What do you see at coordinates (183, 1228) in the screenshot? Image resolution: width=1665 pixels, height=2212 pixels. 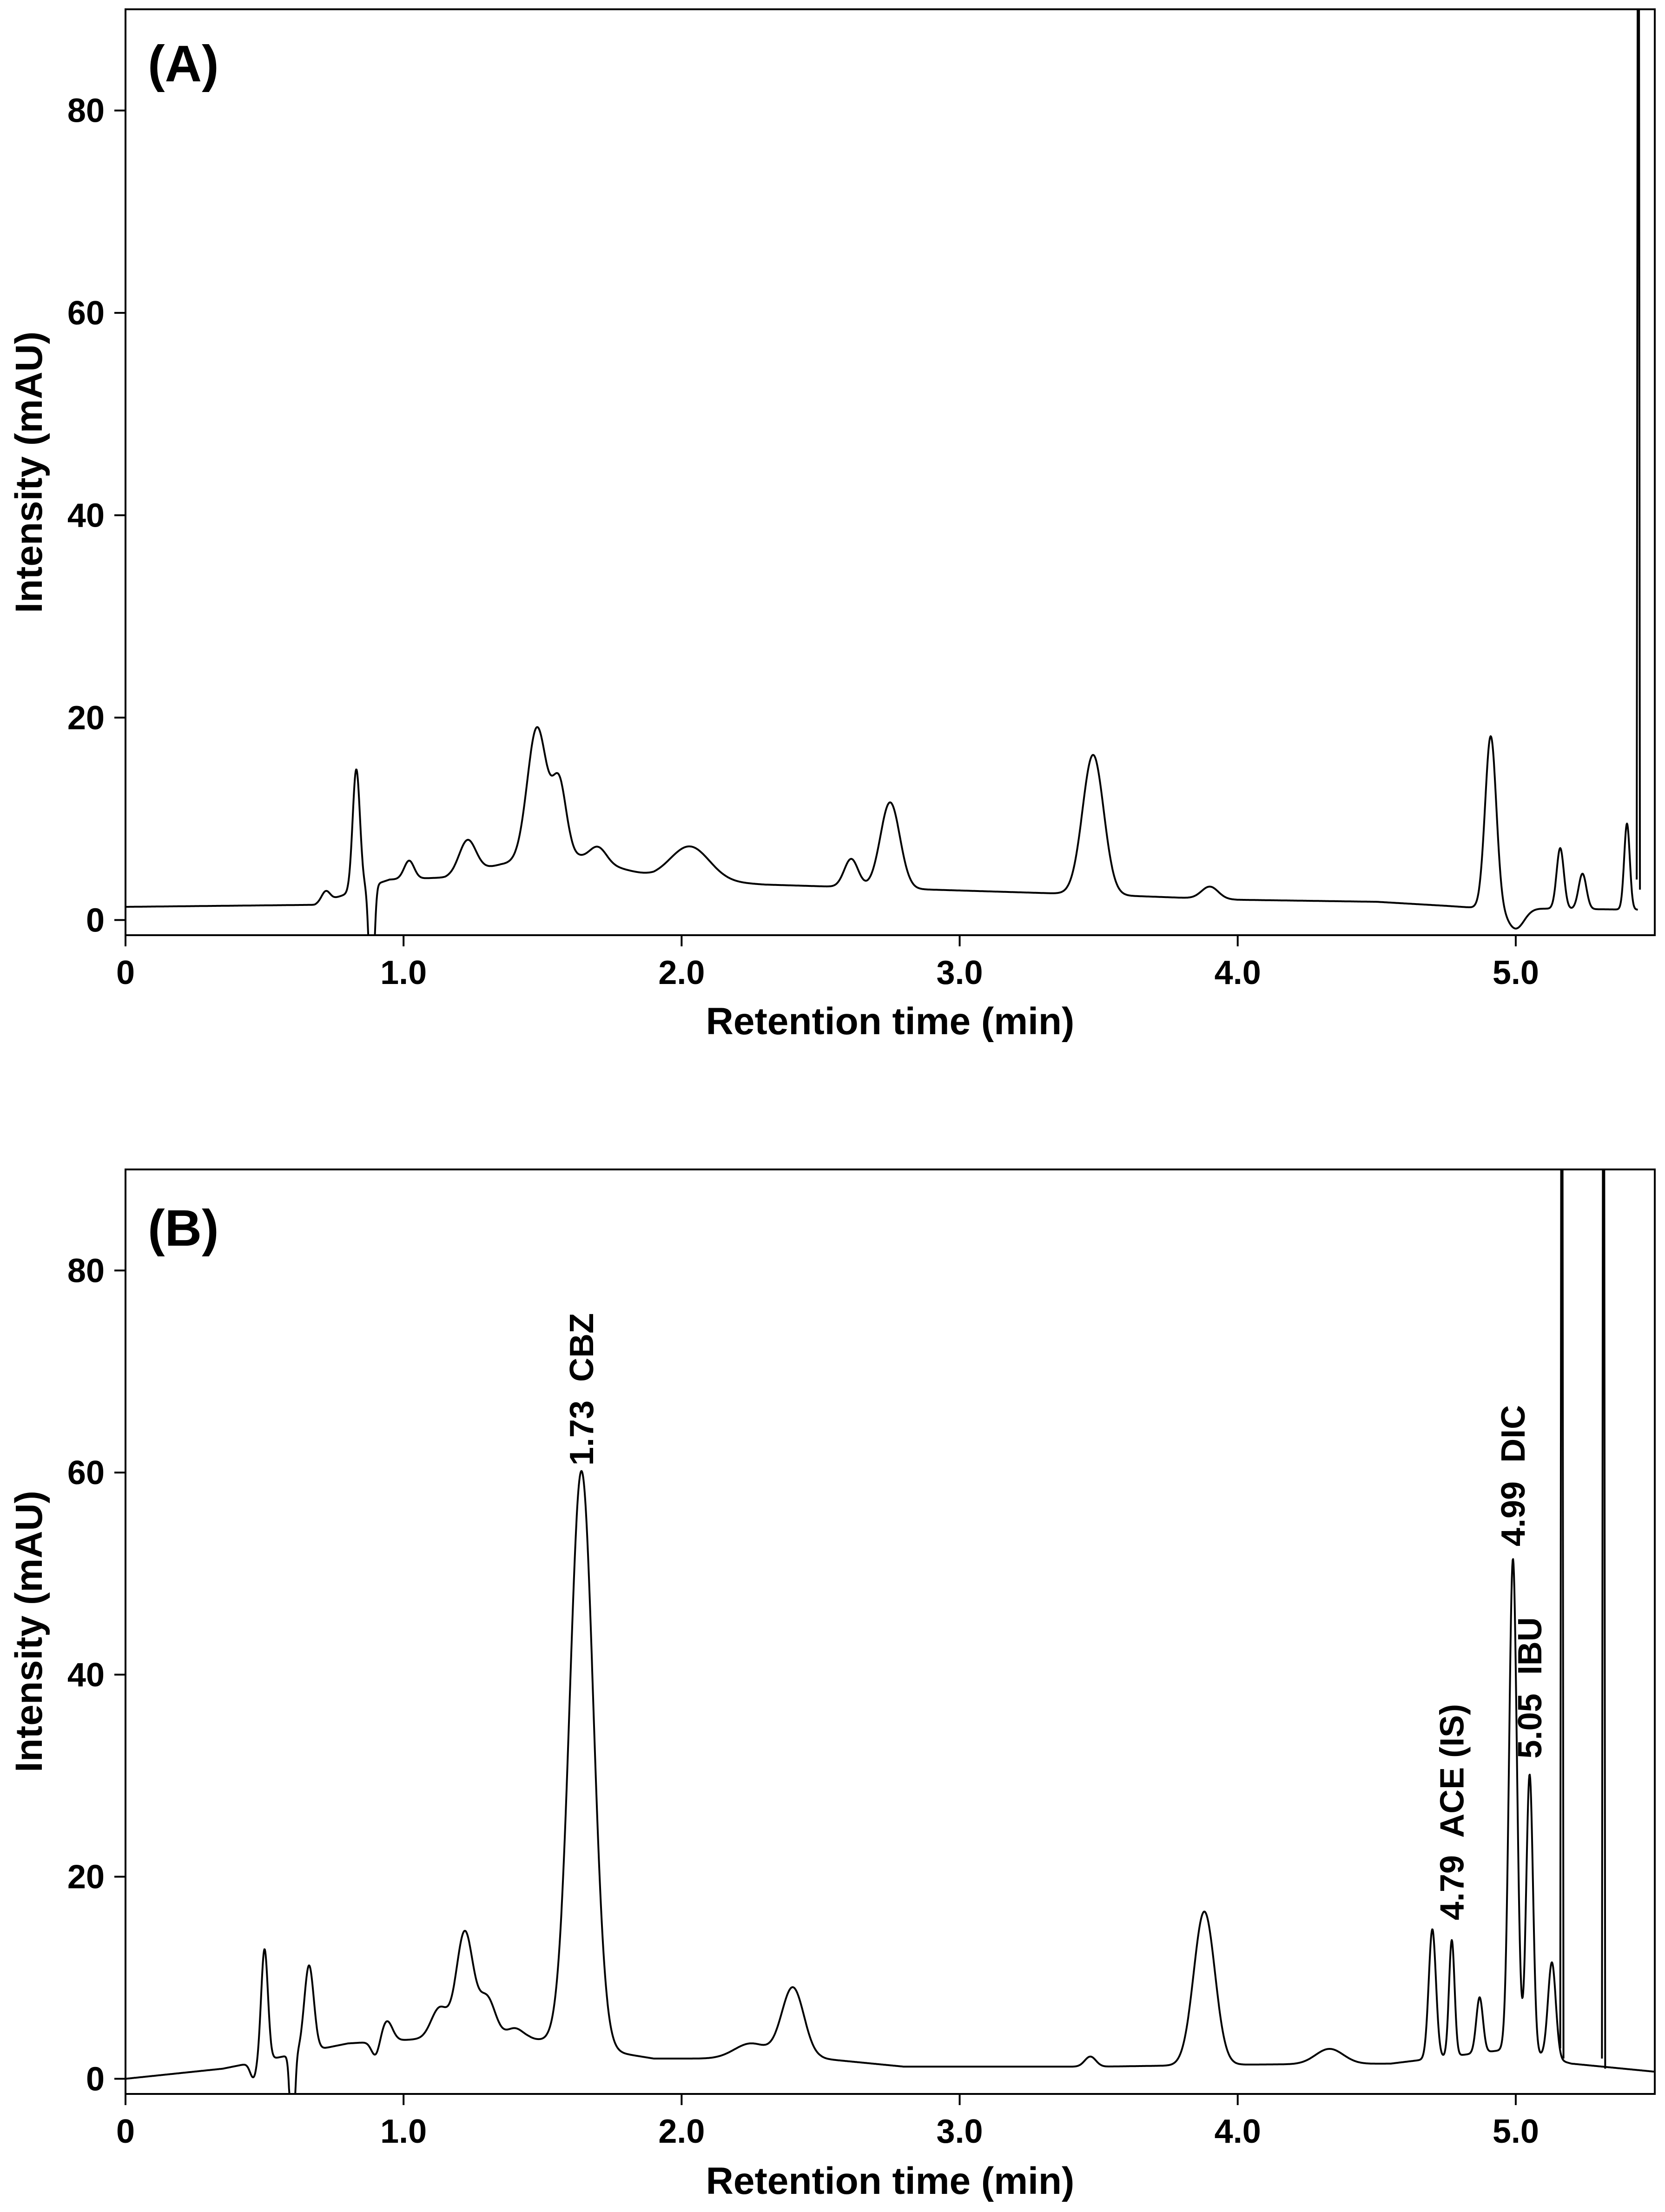 I see `panel-b-label: (B)` at bounding box center [183, 1228].